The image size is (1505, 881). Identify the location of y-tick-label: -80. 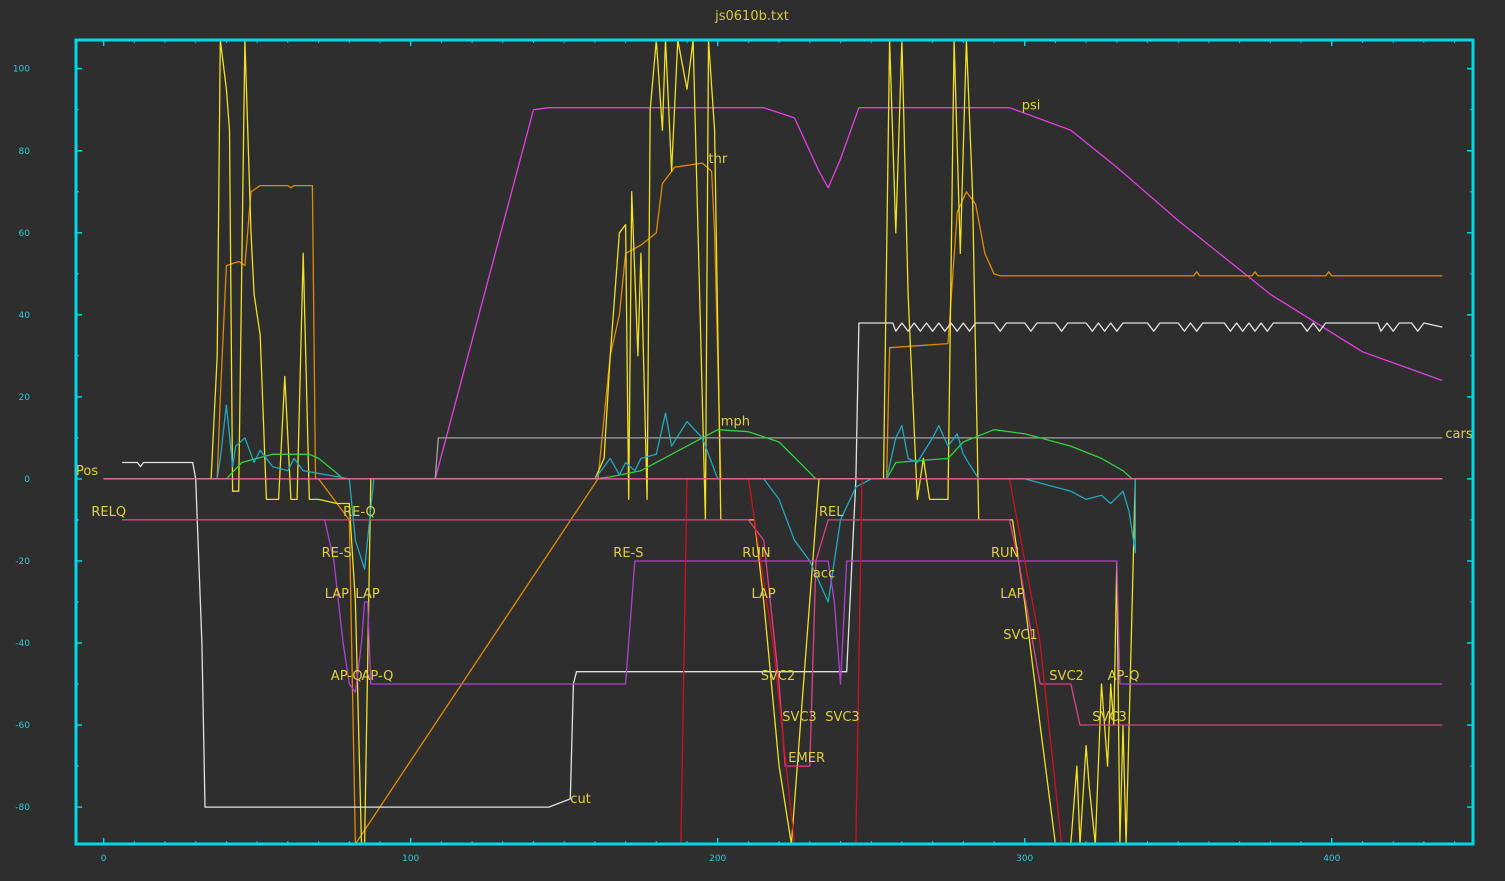
(22, 808).